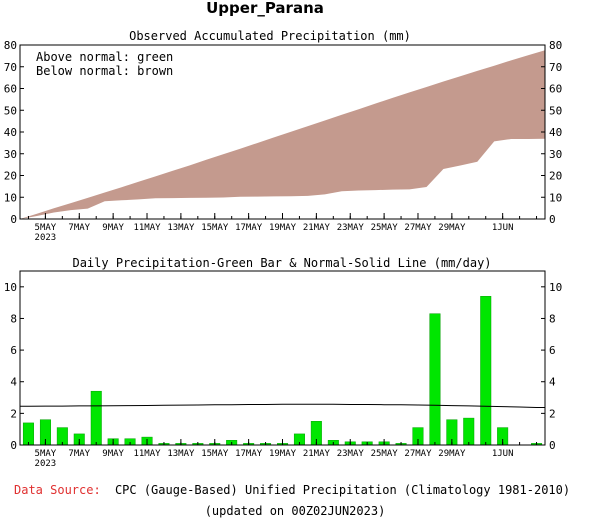 This screenshot has height=518, width=590. I want to click on bottom-y-tick-label-right: 4, so click(552, 382).